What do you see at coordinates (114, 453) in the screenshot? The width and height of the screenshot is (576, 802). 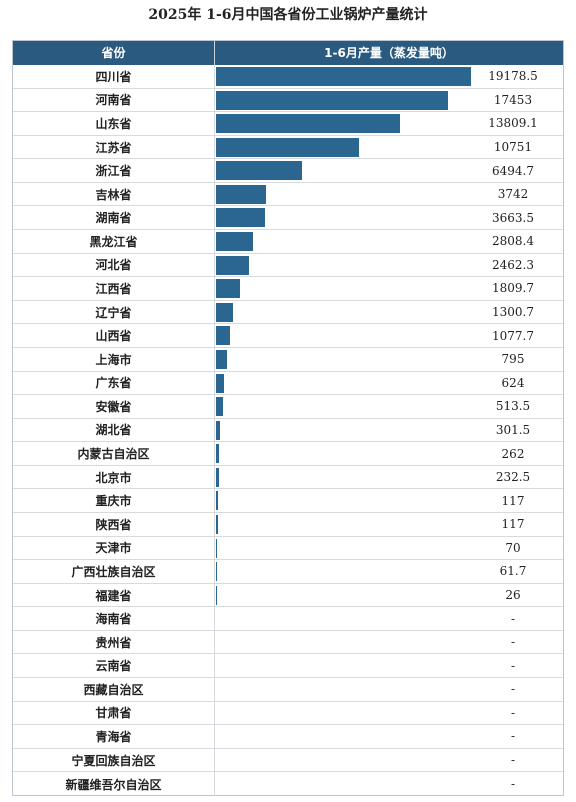 I see `row-province: 内蒙古自治区` at bounding box center [114, 453].